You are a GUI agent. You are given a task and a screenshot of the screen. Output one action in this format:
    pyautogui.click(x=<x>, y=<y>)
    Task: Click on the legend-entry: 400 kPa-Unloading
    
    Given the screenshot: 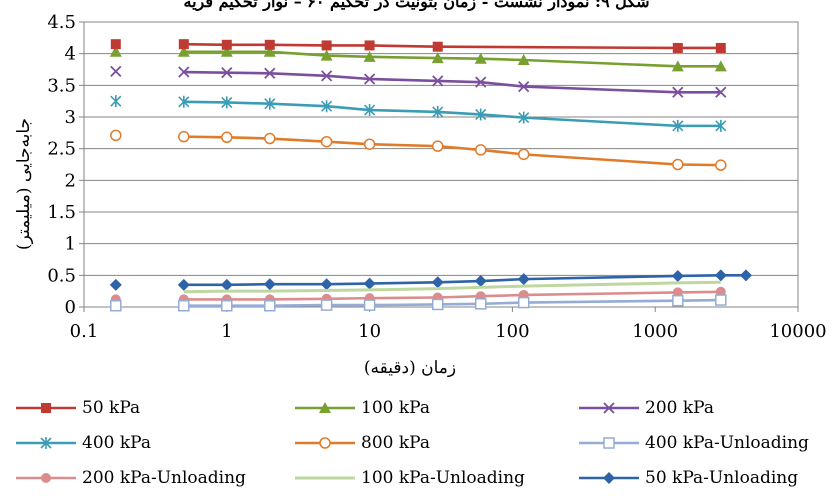 What is the action you would take?
    pyautogui.click(x=693, y=443)
    